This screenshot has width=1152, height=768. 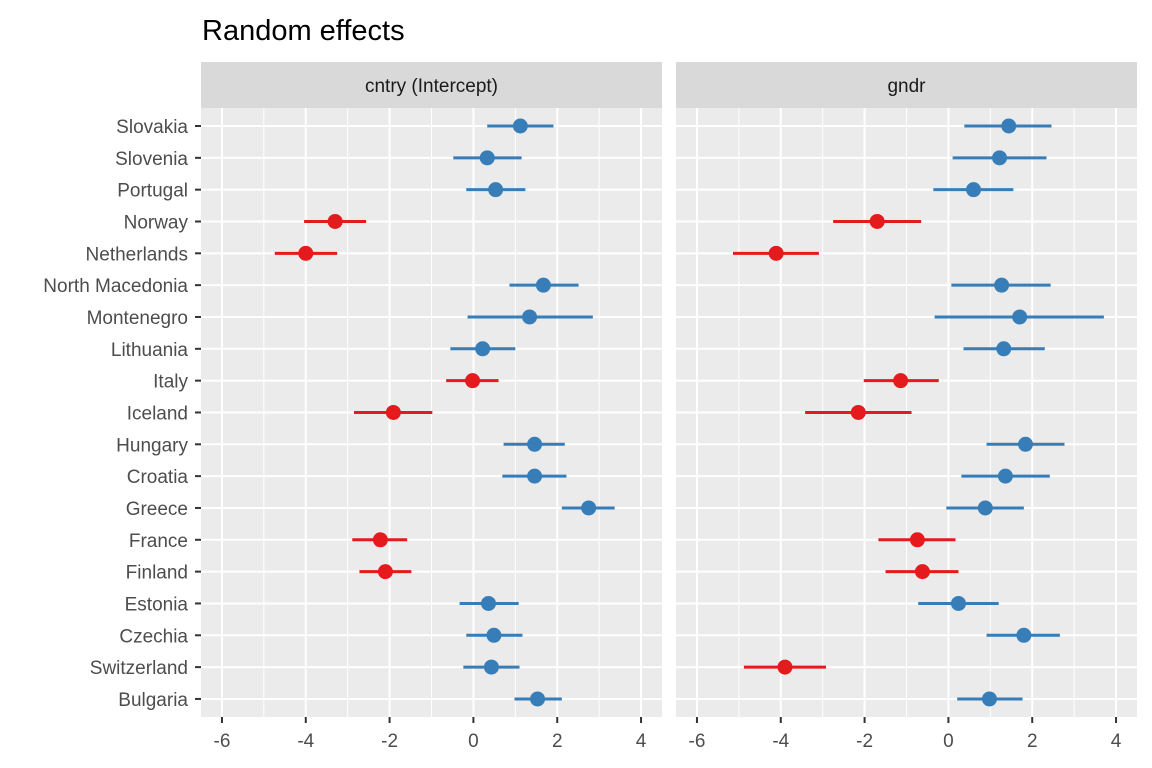 What do you see at coordinates (157, 604) in the screenshot?
I see `y-tick-label: Estonia` at bounding box center [157, 604].